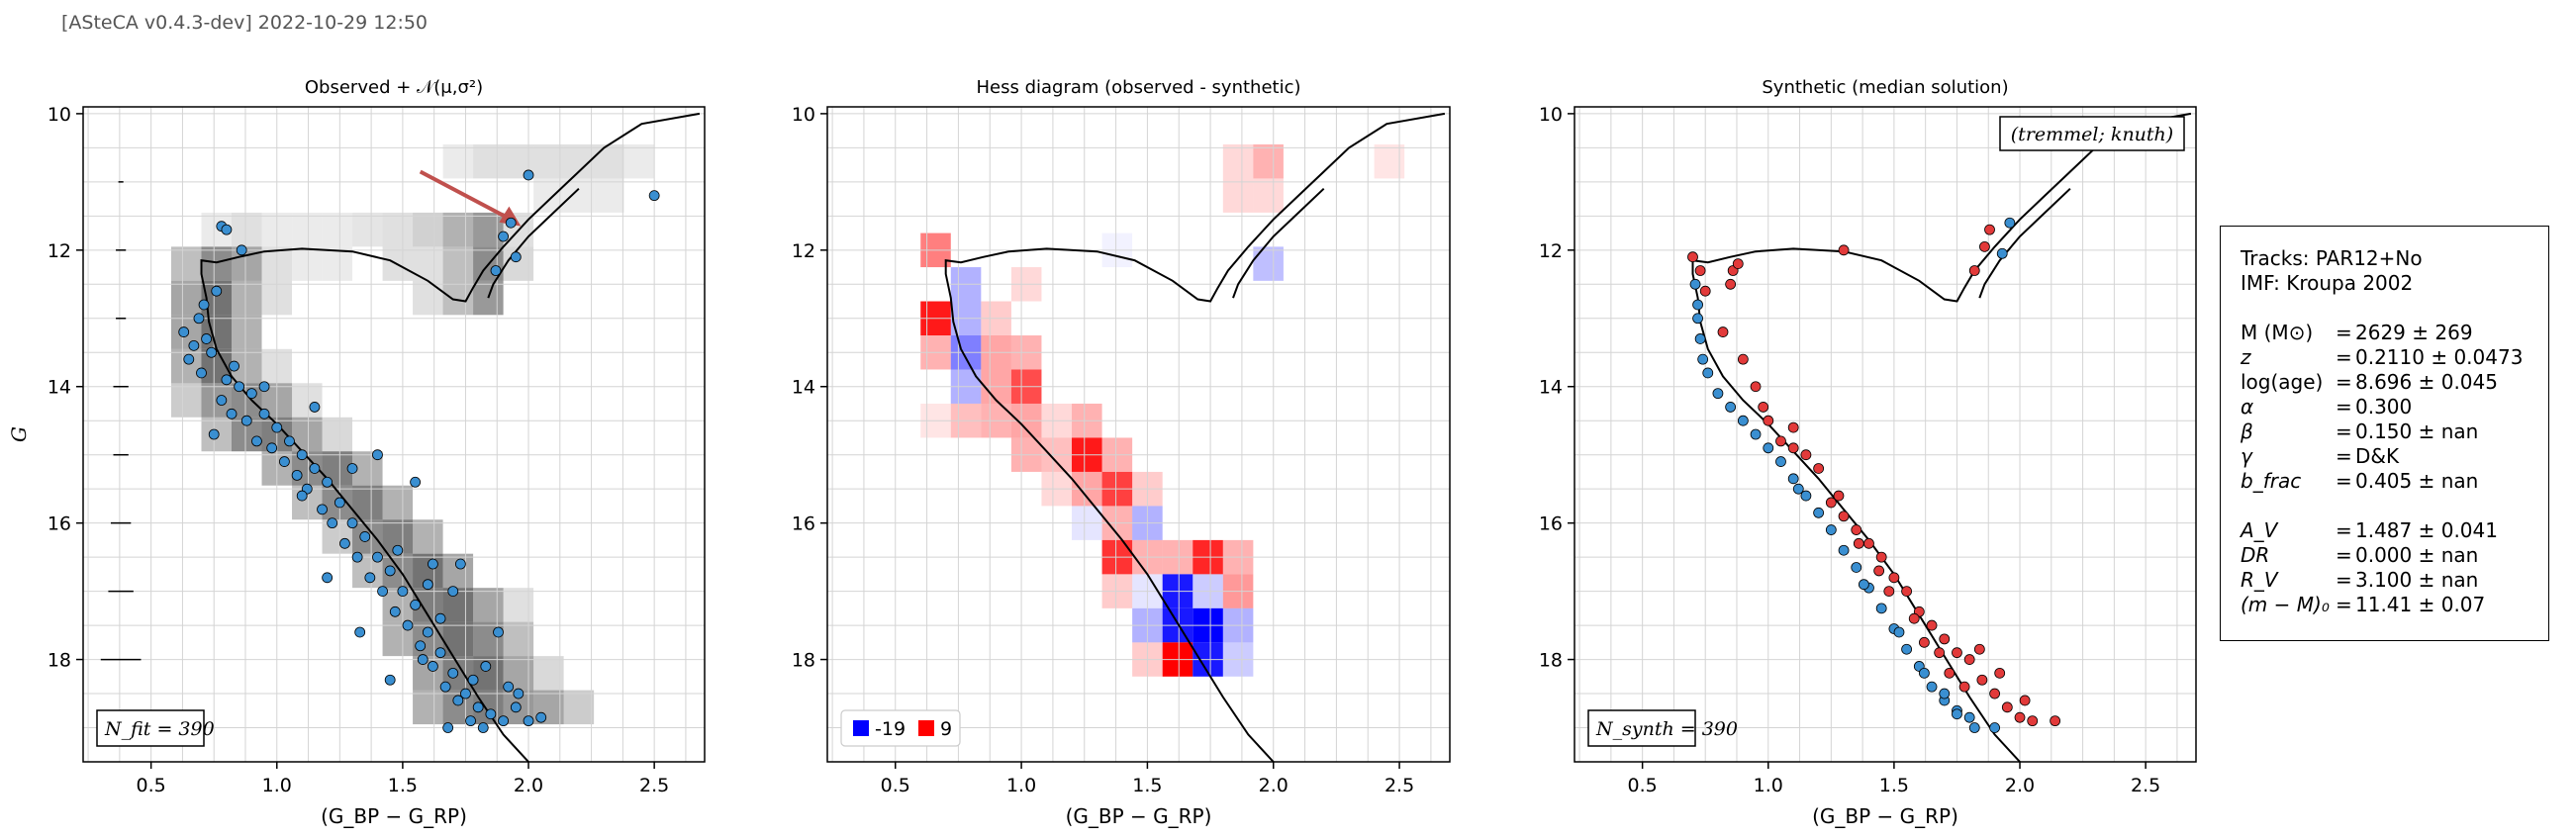 The height and width of the screenshot is (839, 2576). What do you see at coordinates (1278, 243) in the screenshot?
I see `isochrone-branch` at bounding box center [1278, 243].